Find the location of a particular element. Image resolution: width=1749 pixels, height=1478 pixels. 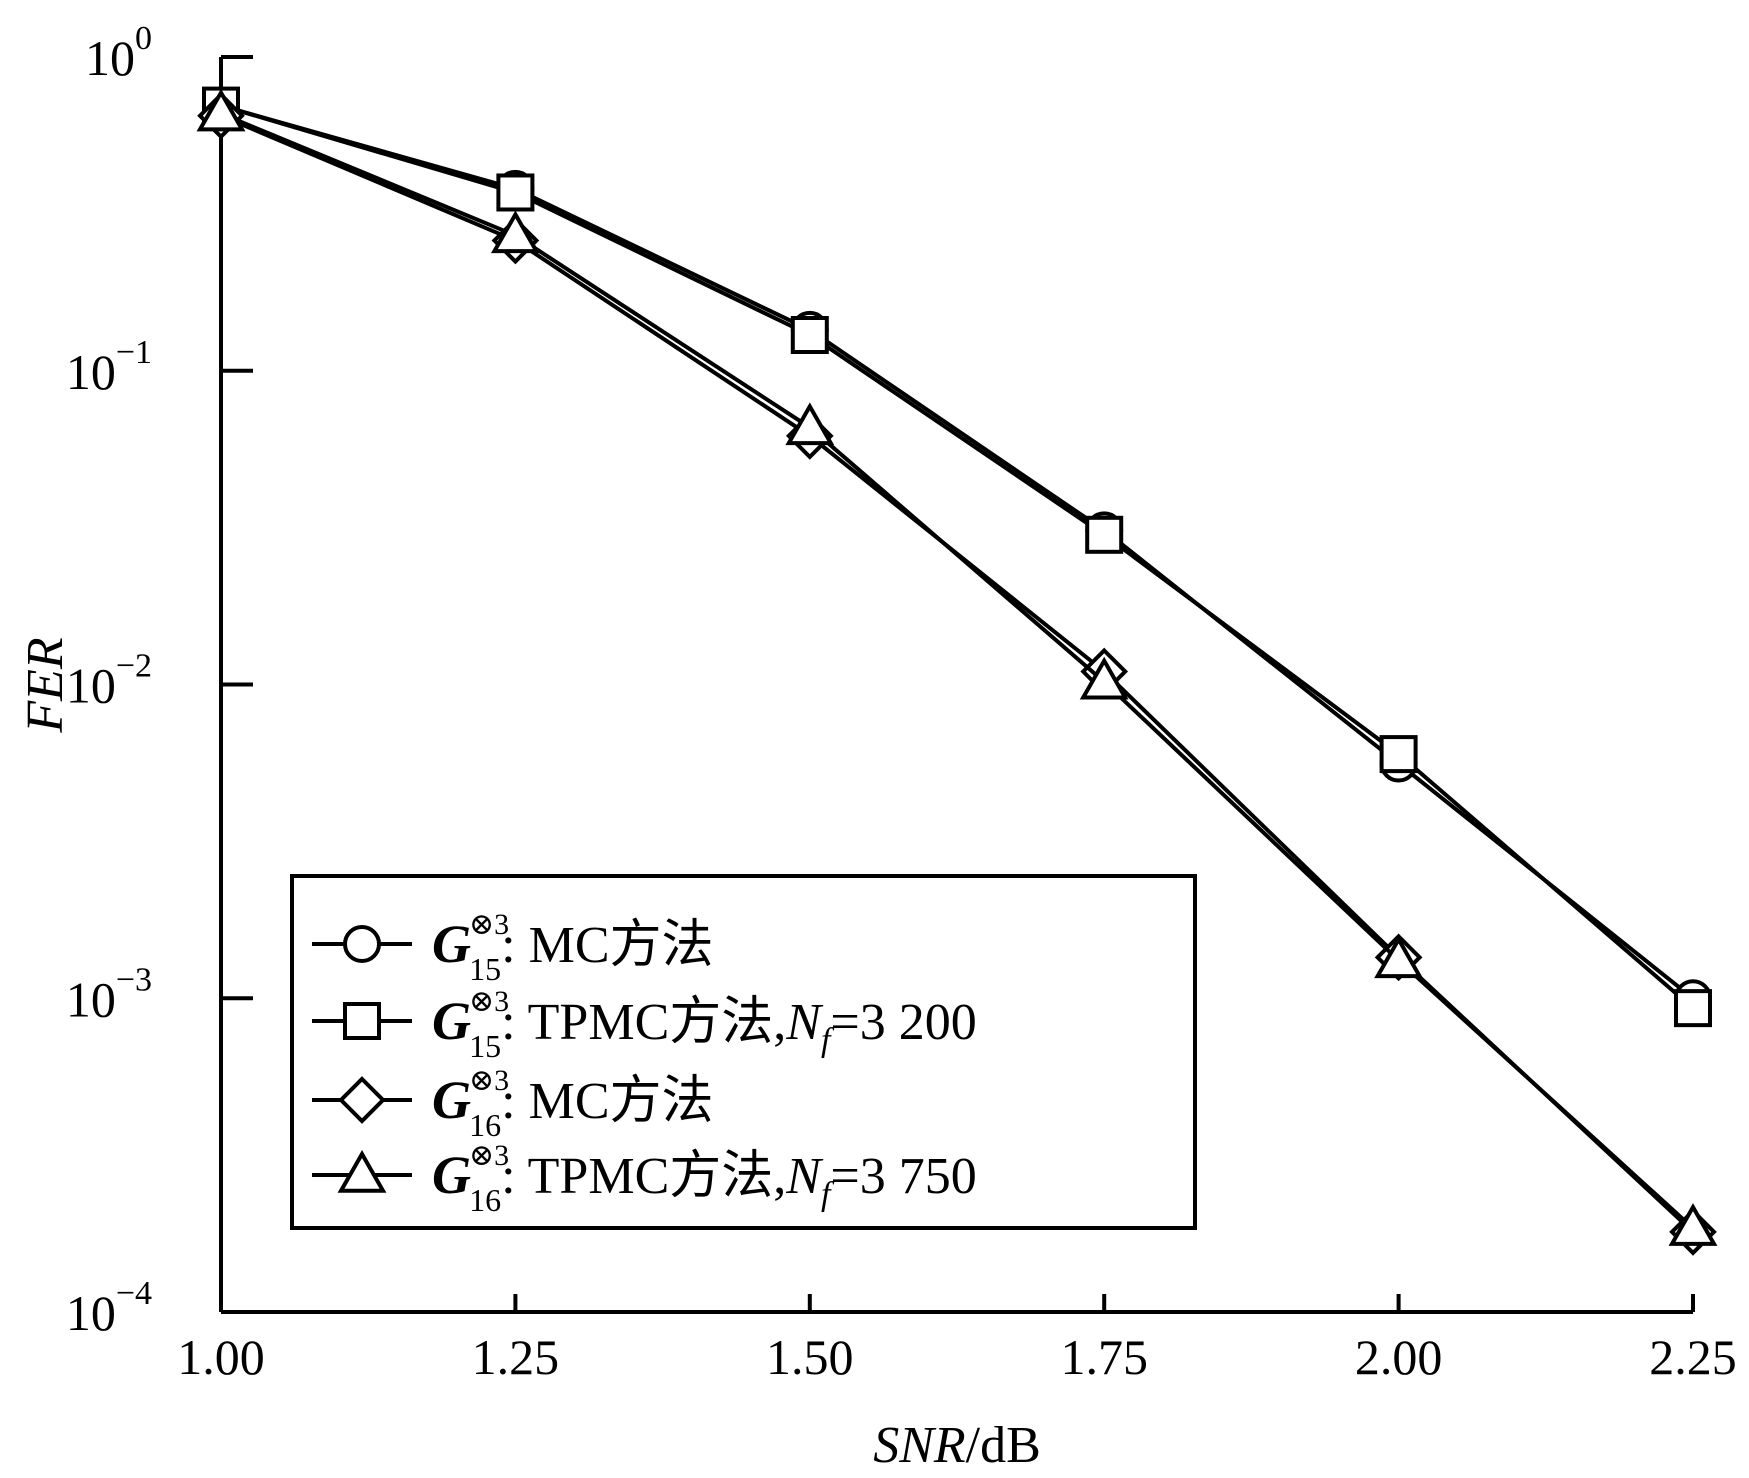

y-tick-label: 10⁻³ is located at coordinates (109, 994).